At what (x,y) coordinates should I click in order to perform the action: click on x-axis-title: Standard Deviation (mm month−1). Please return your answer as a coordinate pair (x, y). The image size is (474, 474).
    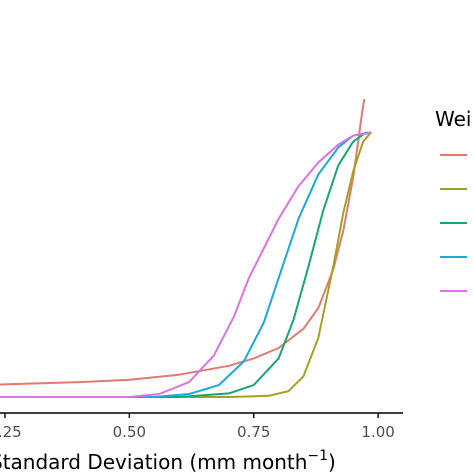
    Looking at the image, I should click on (168, 461).